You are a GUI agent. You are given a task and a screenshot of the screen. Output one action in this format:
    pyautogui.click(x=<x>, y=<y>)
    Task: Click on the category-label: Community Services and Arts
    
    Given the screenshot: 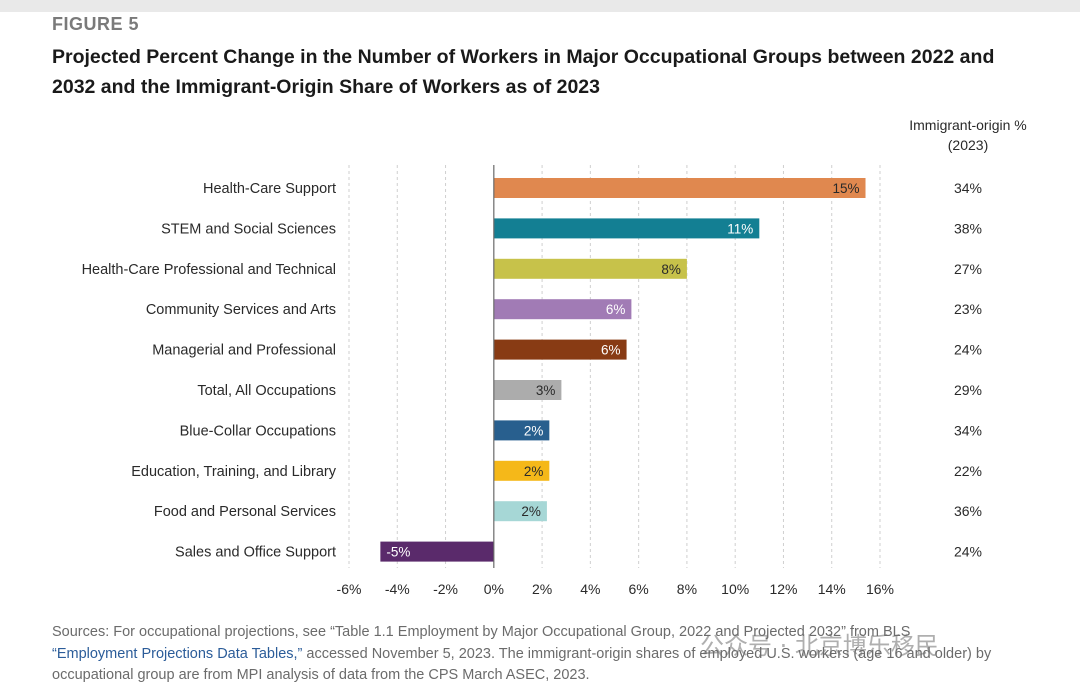 What is the action you would take?
    pyautogui.click(x=241, y=310)
    